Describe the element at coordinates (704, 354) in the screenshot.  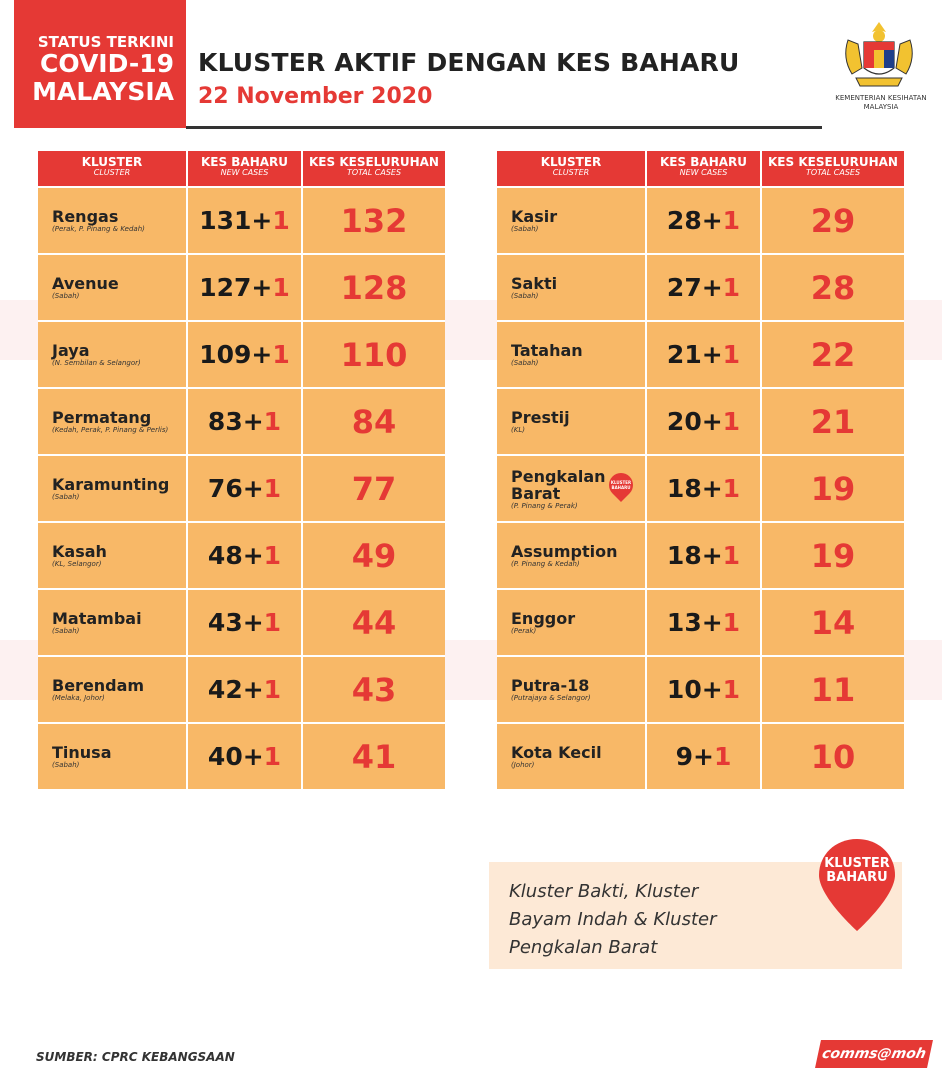
I see `new-cases-cell: 21 +1` at that location.